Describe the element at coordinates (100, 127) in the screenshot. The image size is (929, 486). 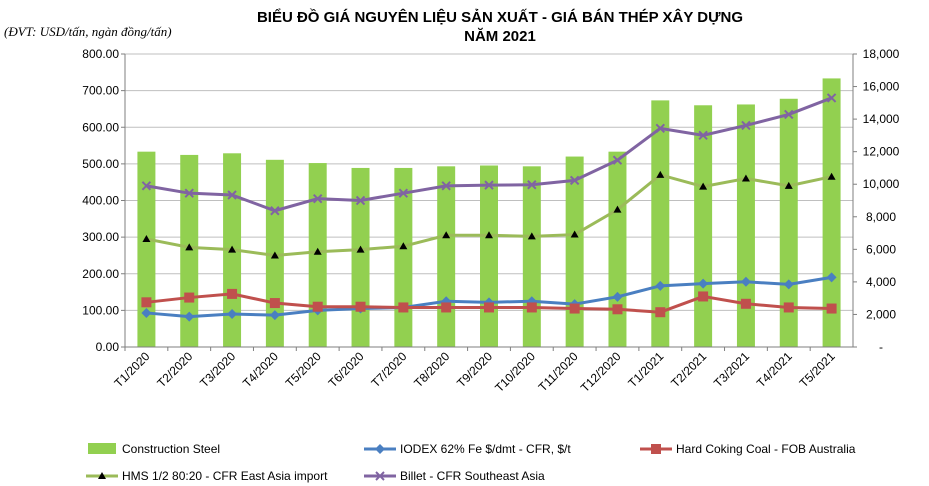
I see `left-tick-label: 600.00` at that location.